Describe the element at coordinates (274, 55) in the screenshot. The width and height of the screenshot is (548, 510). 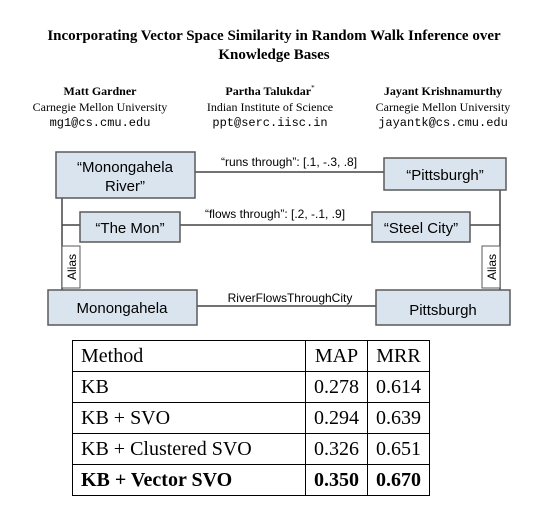
I see `title-line-2: Knowledge Bases` at that location.